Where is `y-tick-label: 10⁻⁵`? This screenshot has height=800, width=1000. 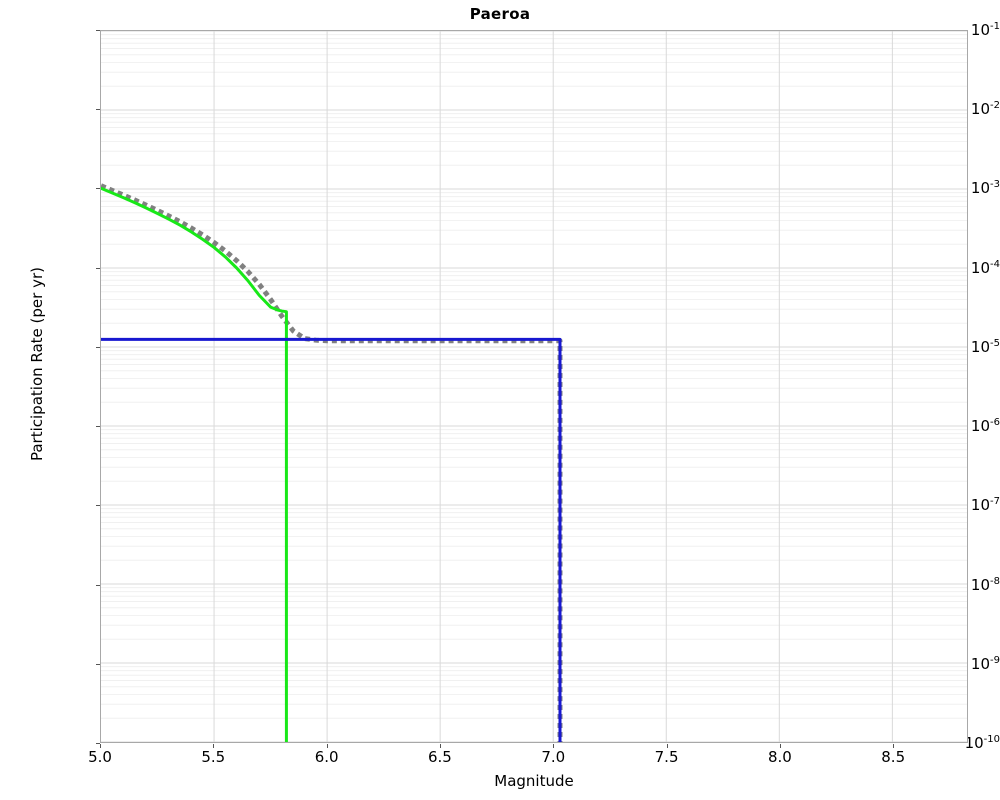 y-tick-label: 10⁻⁵ is located at coordinates (985, 346).